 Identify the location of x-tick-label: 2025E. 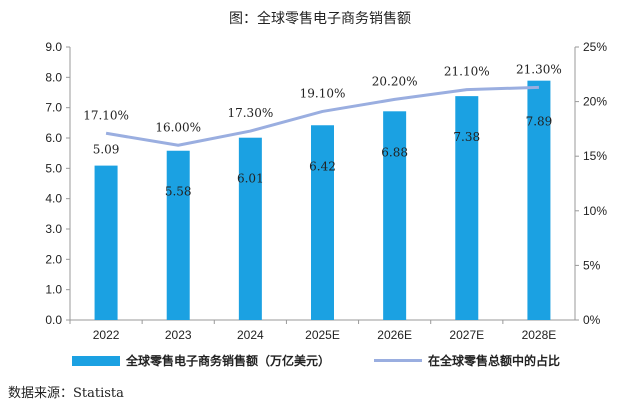
(322, 335).